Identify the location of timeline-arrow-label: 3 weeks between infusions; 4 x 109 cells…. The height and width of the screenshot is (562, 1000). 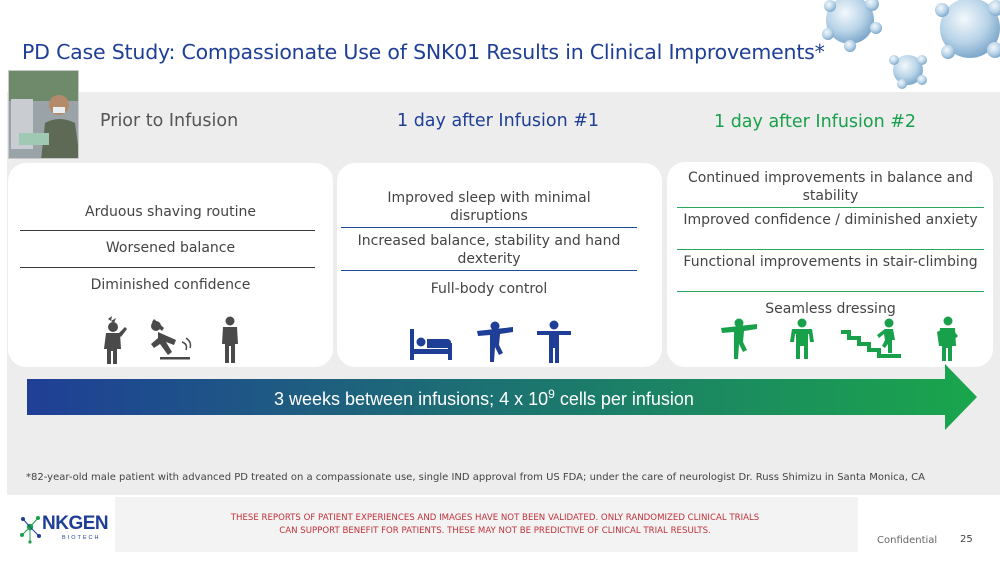
(484, 398).